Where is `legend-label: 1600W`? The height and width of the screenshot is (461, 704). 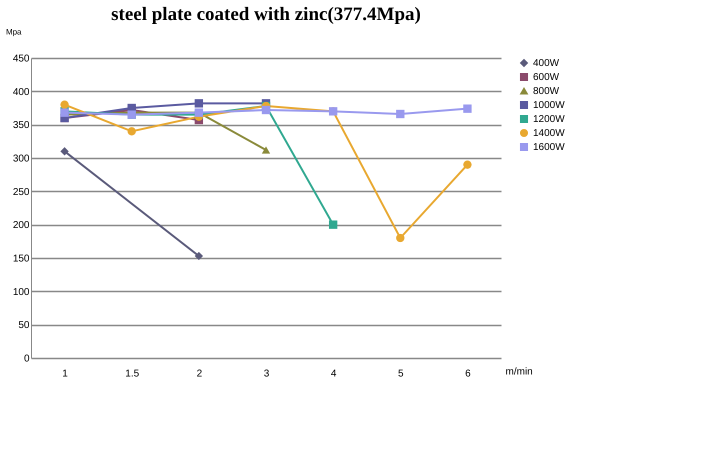 legend-label: 1600W is located at coordinates (549, 147).